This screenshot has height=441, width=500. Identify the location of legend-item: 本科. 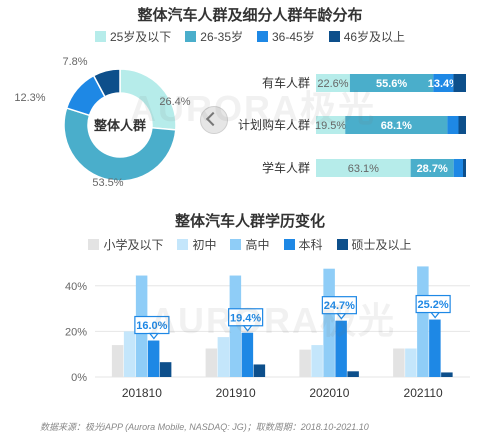
(303, 244).